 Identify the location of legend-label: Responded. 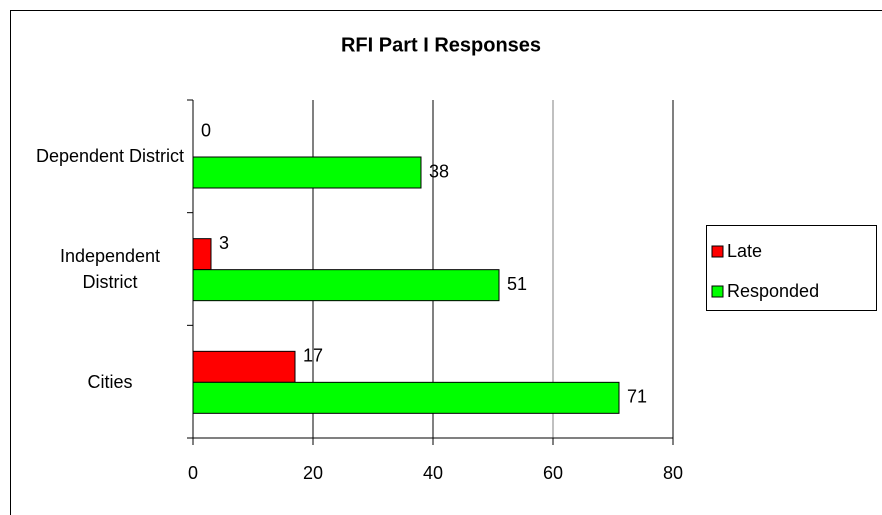
(773, 291).